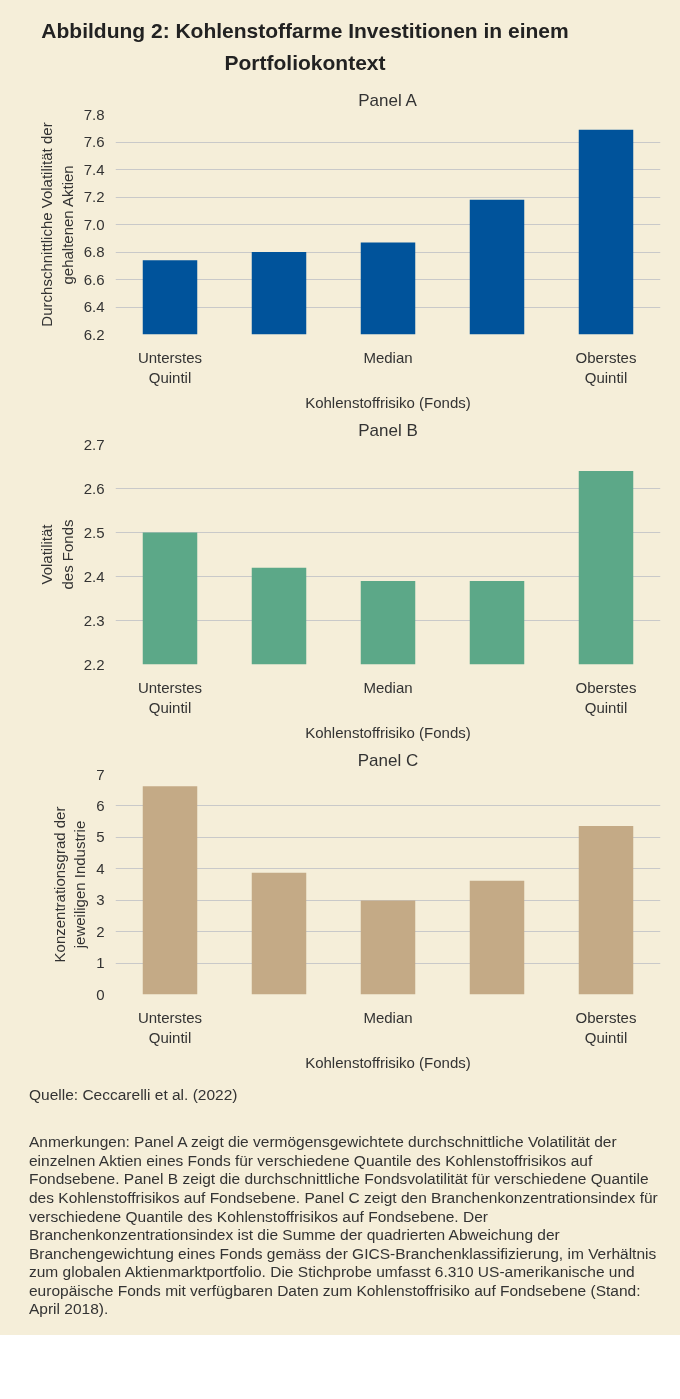 This screenshot has height=1399, width=680. Describe the element at coordinates (100, 837) in the screenshot. I see `y-tick-label: 5` at that location.